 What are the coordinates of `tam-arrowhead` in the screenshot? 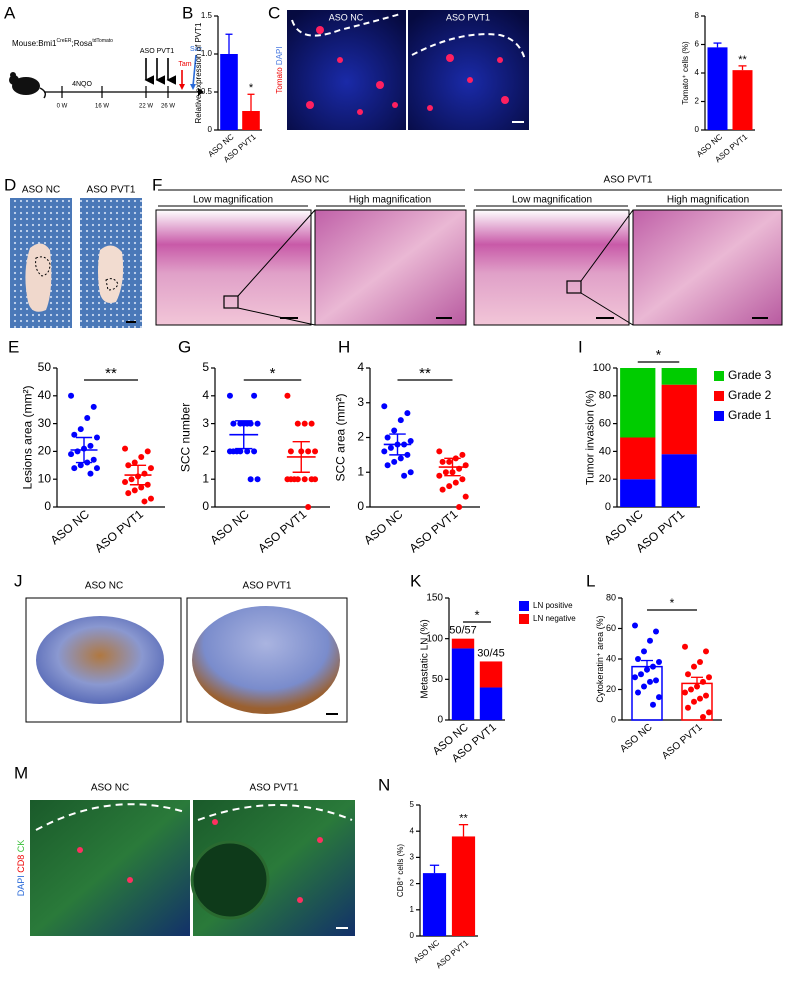 It's located at (182, 87).